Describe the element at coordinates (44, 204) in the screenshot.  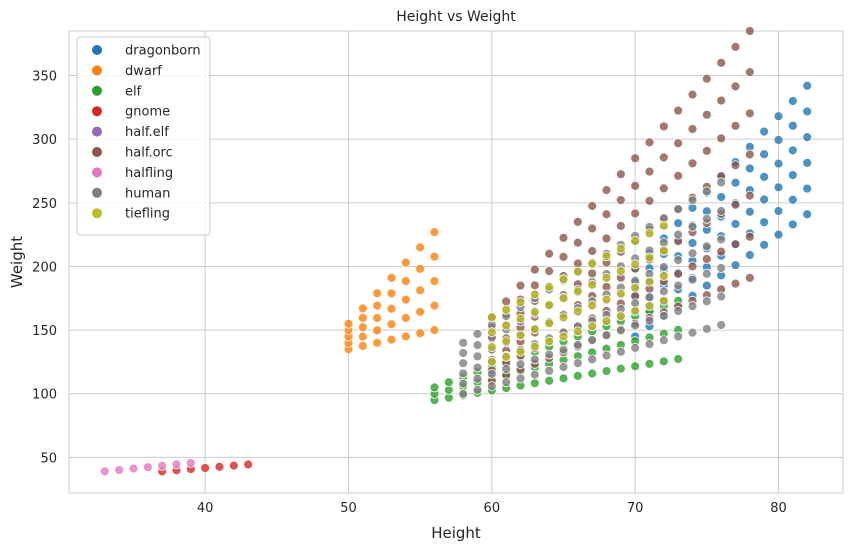
I see `y-tick-label: 250` at that location.